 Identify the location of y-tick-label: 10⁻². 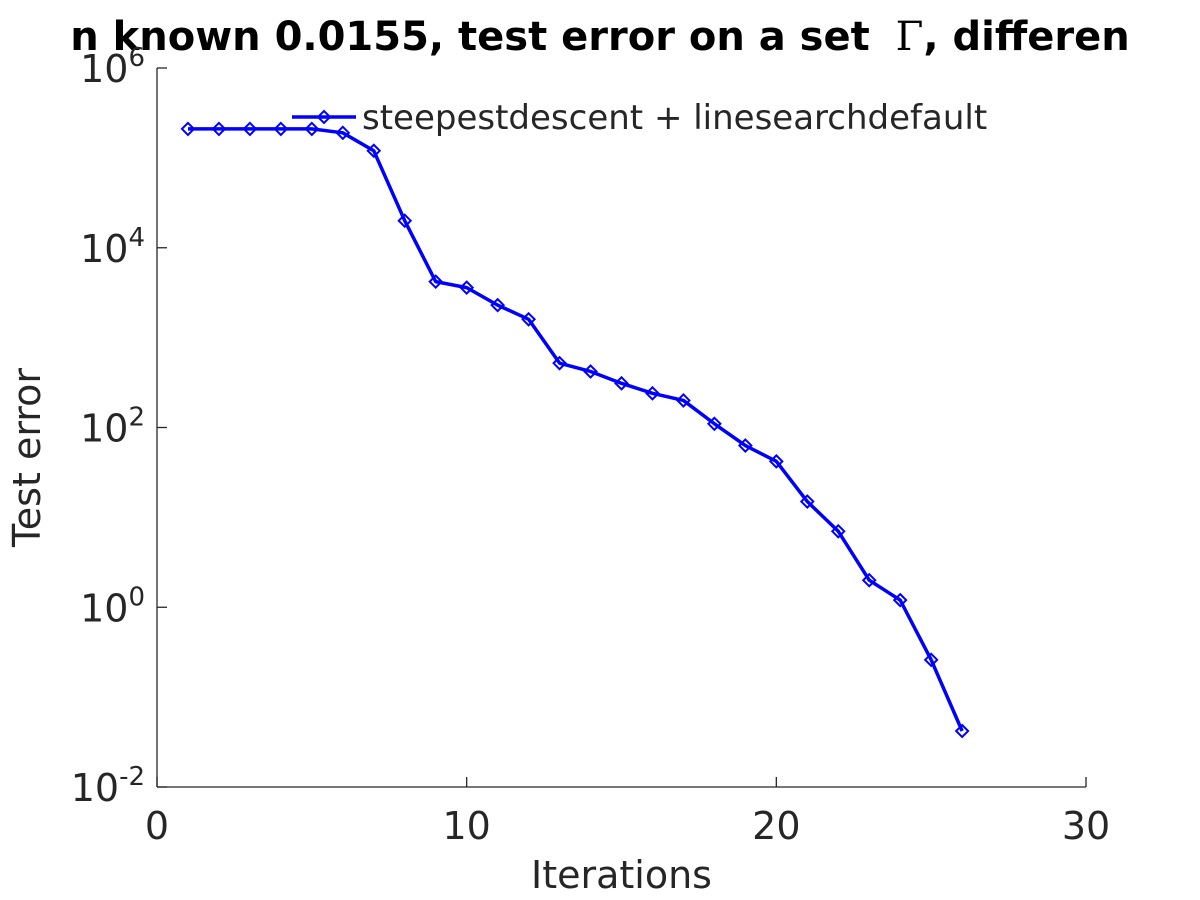
(108, 786).